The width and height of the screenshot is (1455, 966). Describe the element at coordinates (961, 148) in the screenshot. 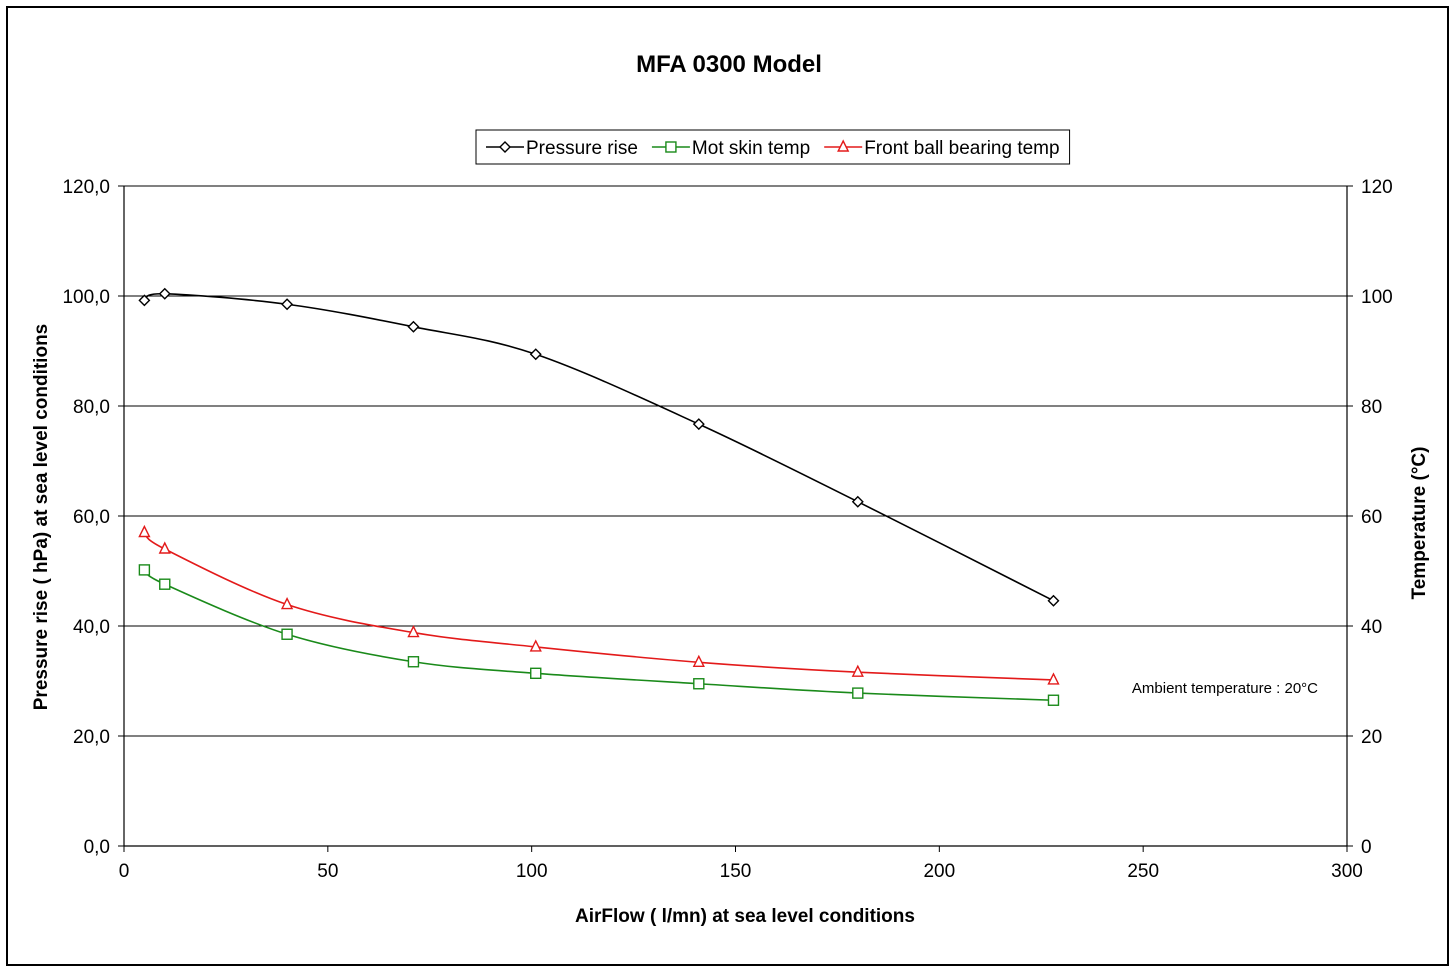

I see `legend-label-front-ball-bearing-temp: Front ball bearing temp` at that location.